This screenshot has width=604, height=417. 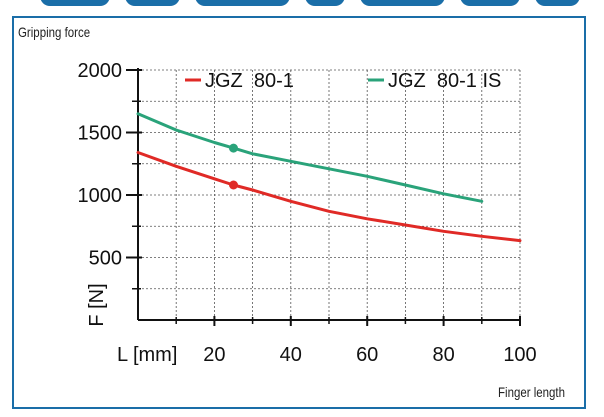 I want to click on top-decor-strip, so click(x=302, y=6).